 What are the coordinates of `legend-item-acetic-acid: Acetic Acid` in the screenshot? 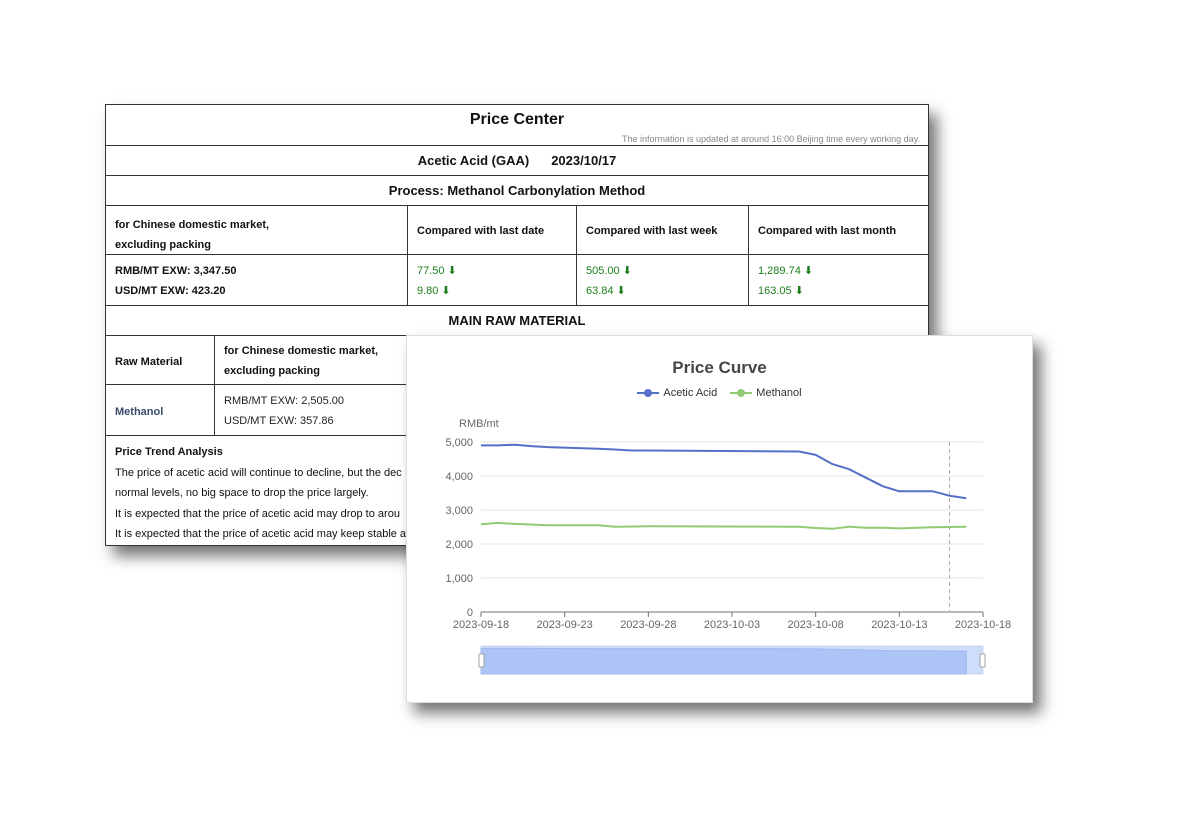 It's located at (677, 393).